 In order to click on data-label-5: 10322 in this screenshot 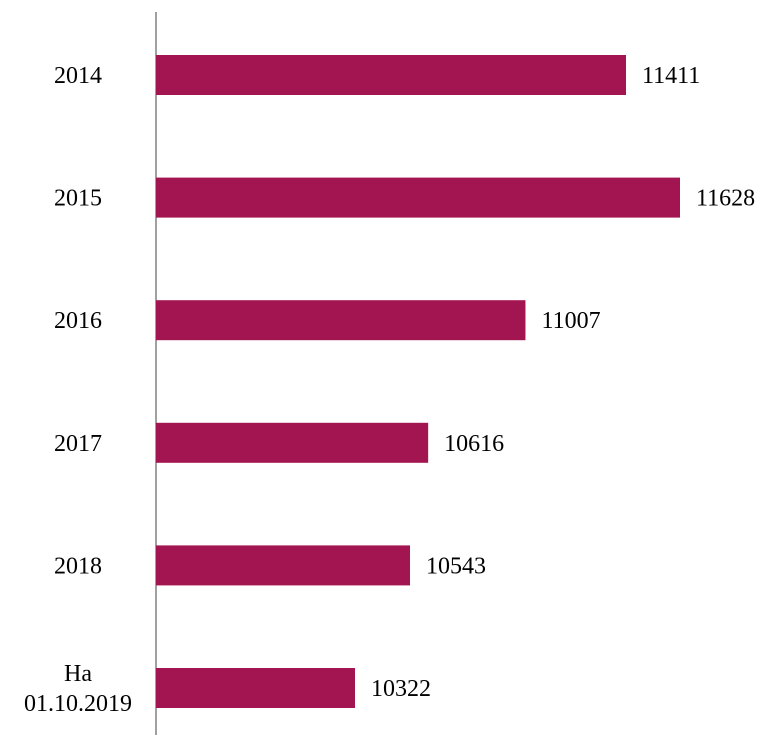, I will do `click(401, 689)`.